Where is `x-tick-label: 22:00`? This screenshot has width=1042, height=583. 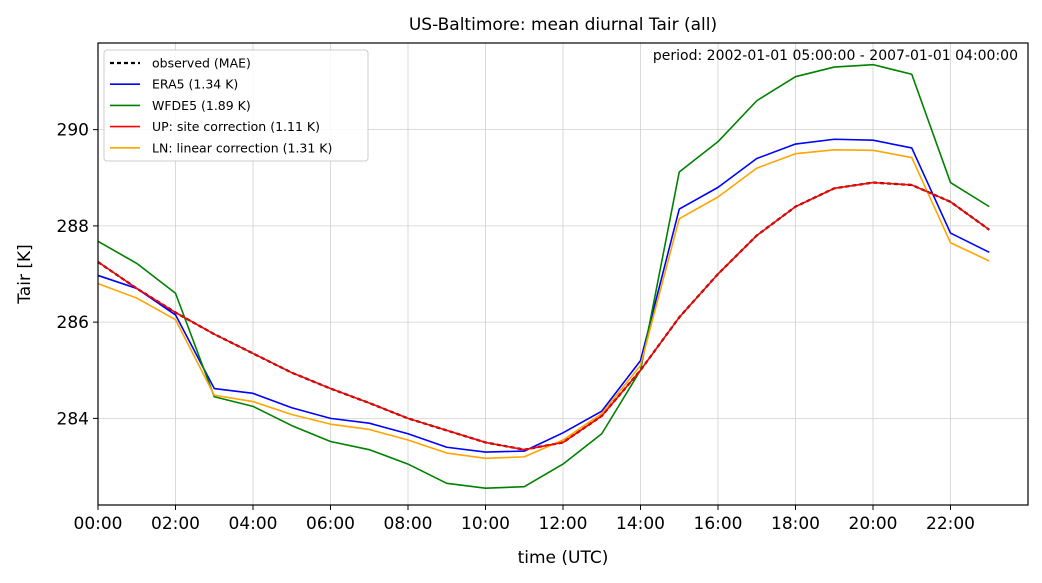 x-tick-label: 22:00 is located at coordinates (950, 524).